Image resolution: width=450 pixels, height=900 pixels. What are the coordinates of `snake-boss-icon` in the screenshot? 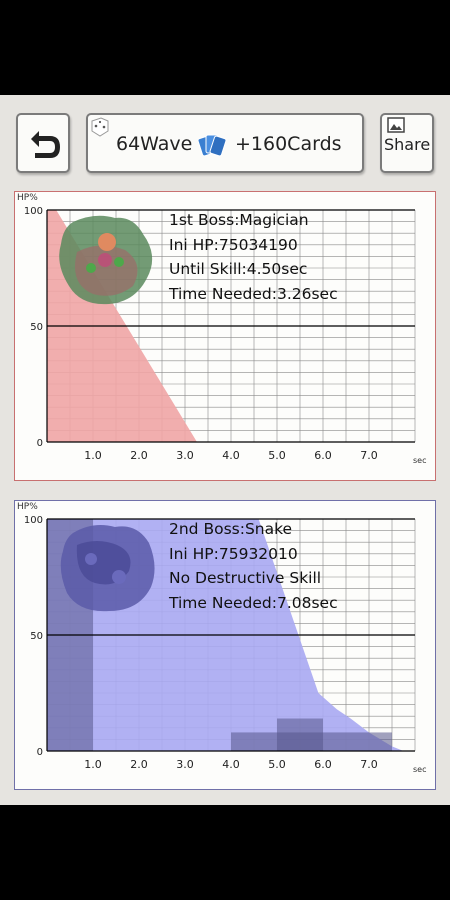 It's located at (107, 568).